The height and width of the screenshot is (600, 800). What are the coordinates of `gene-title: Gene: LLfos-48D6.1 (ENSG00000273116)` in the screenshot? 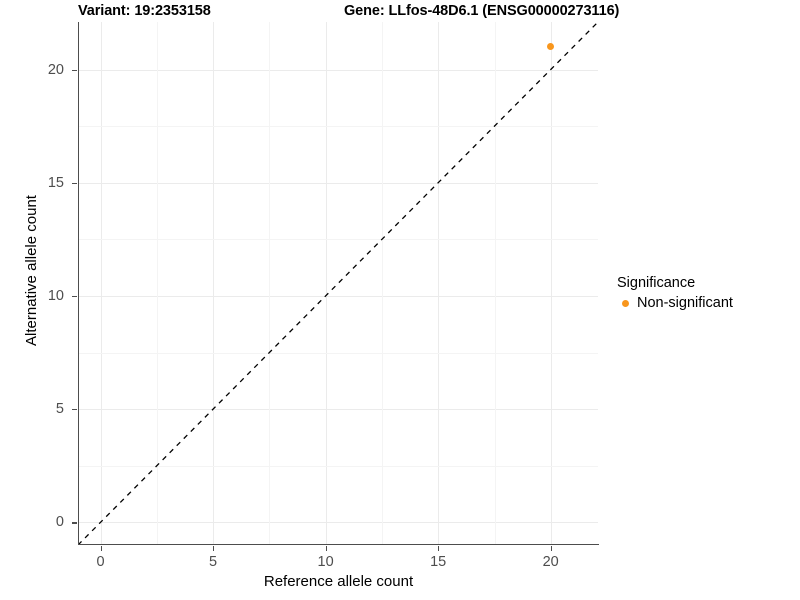 It's located at (482, 11).